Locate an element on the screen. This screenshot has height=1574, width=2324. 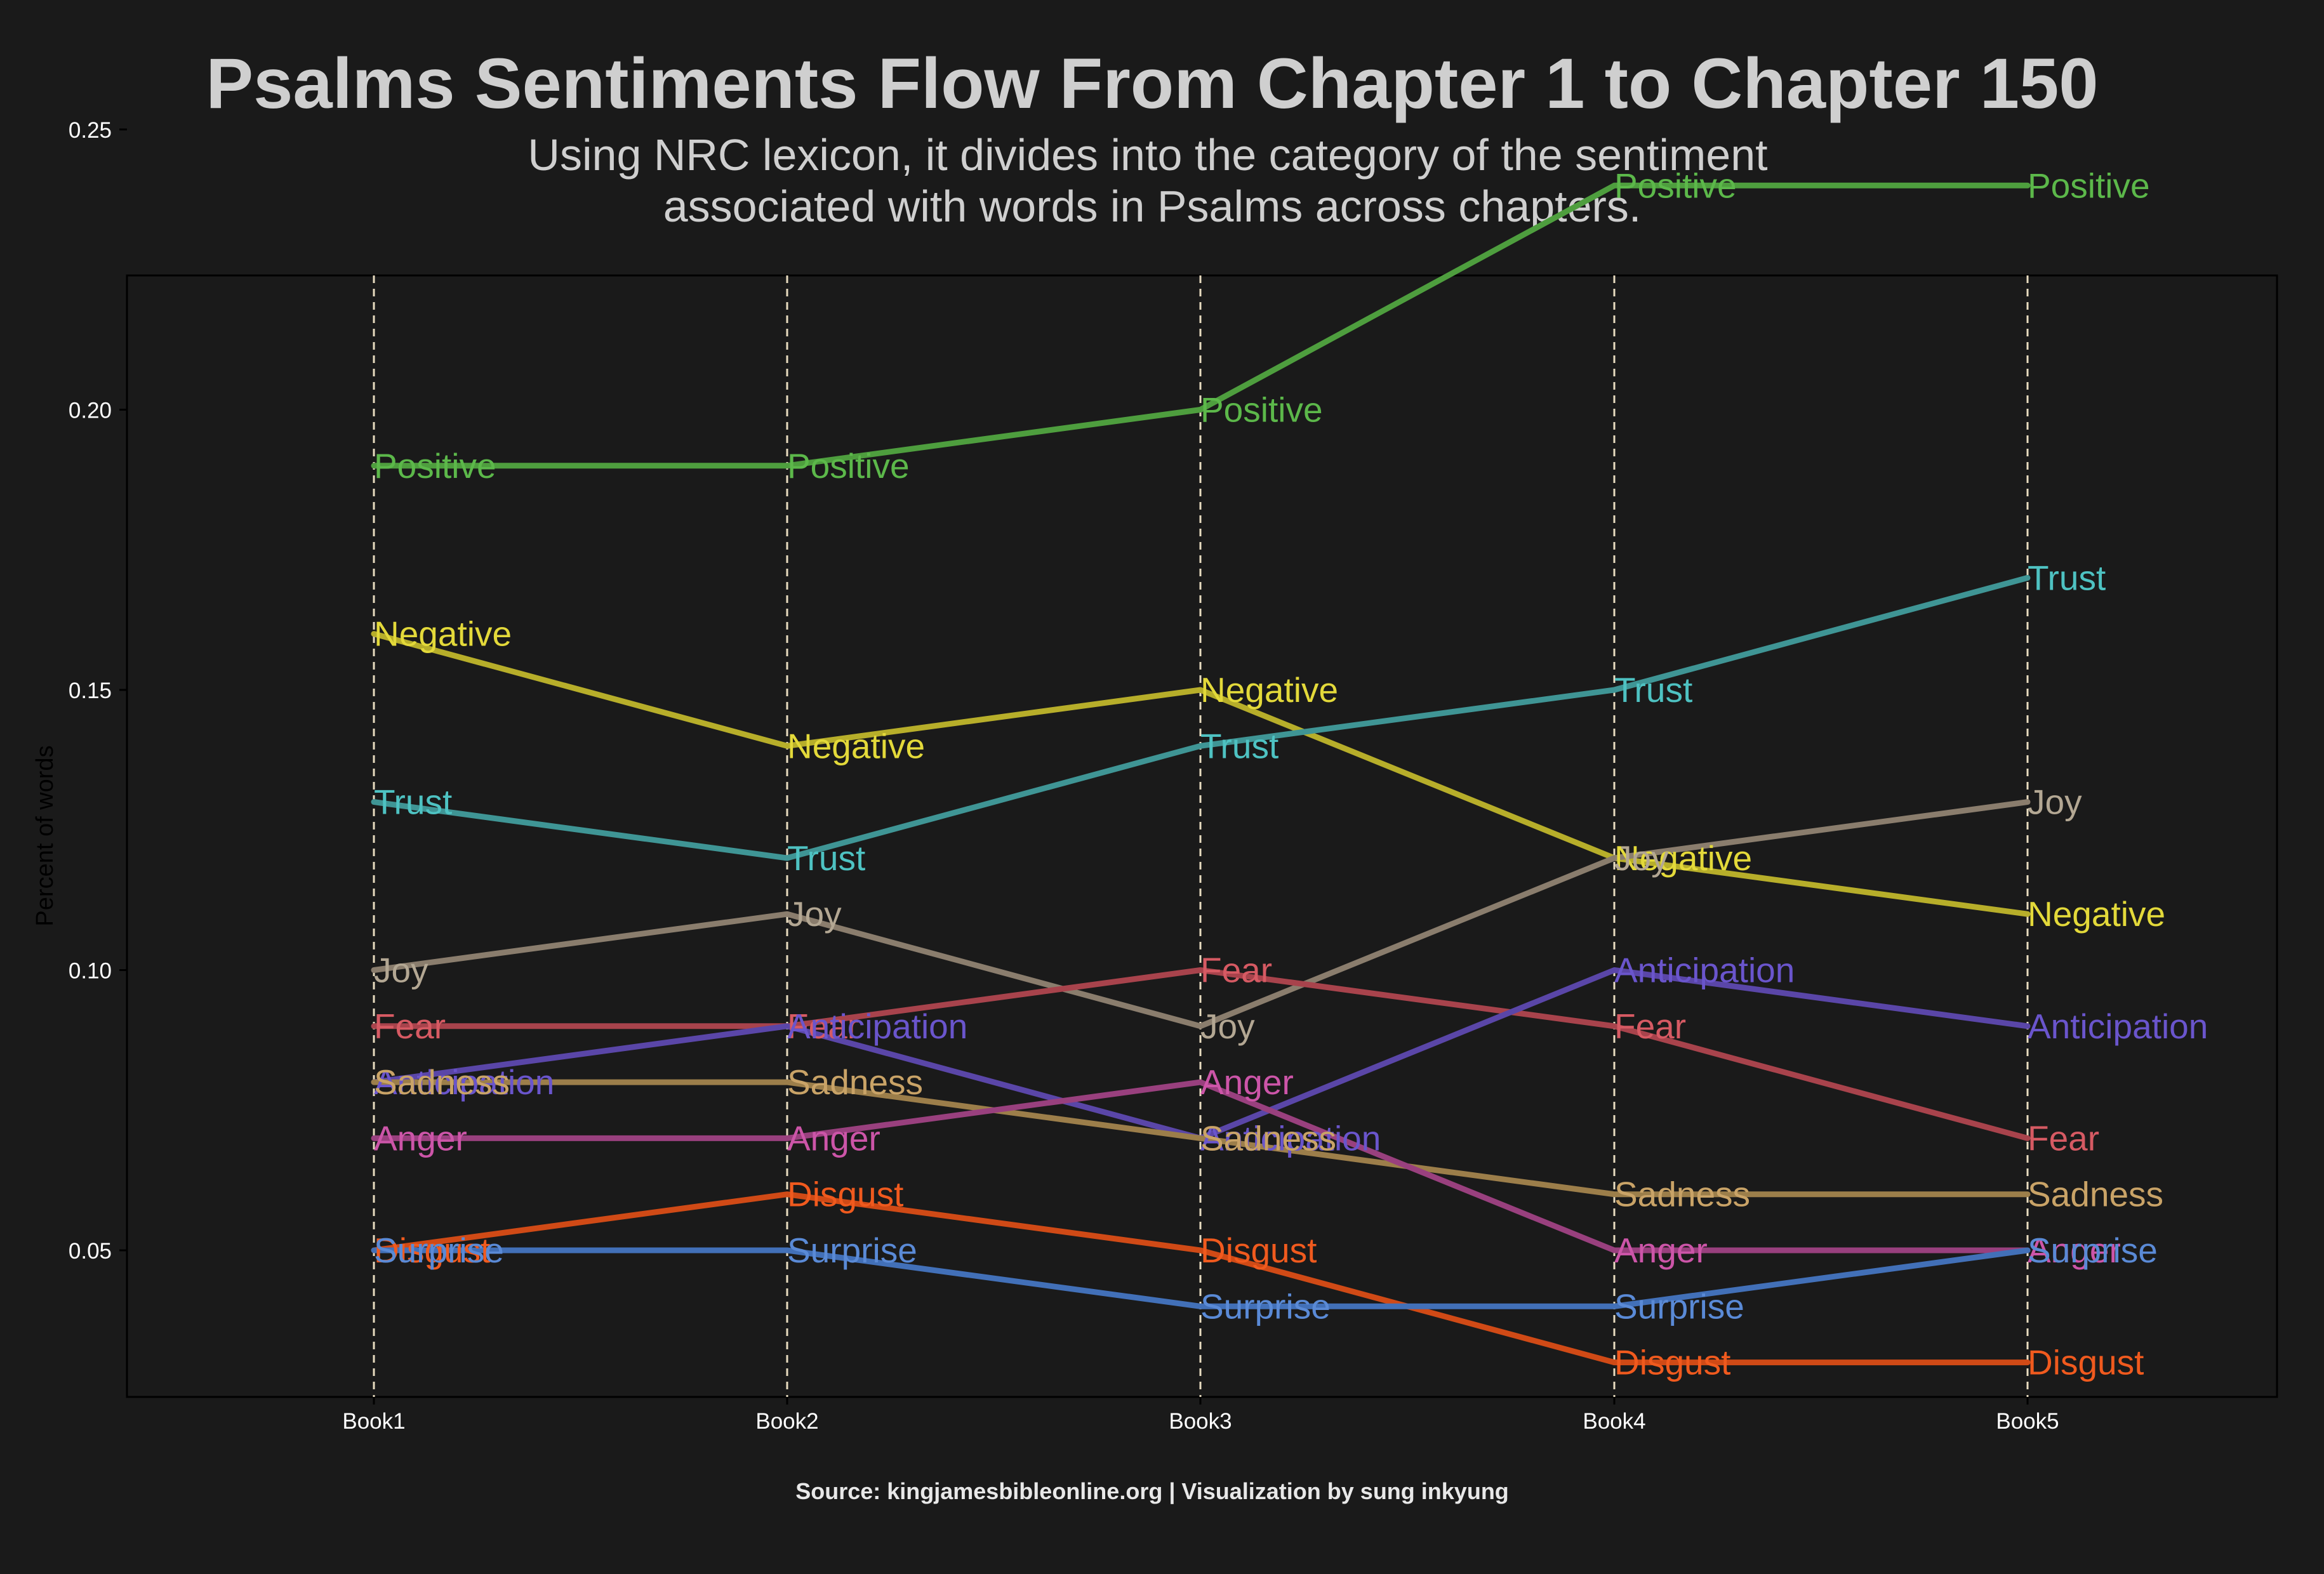
series-line-sadness is located at coordinates (1201, 1138).